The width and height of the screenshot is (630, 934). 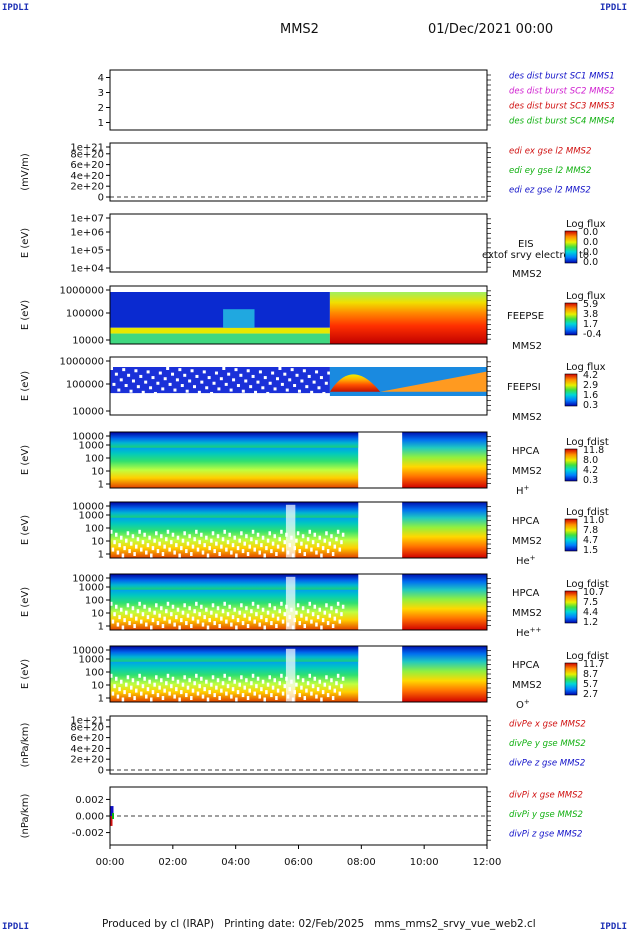 I want to click on y-tick-label: 10, so click(x=97, y=686).